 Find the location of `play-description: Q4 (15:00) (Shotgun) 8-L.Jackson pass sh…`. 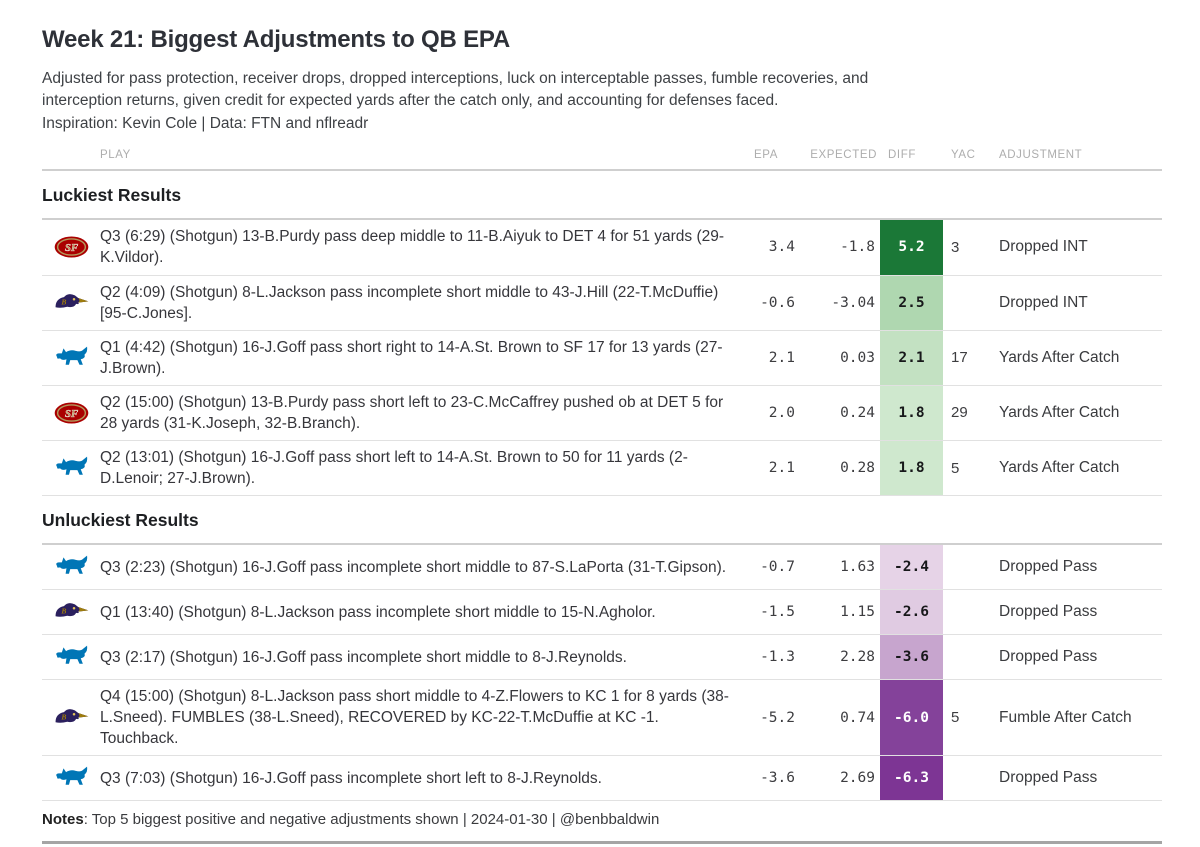

play-description: Q4 (15:00) (Shotgun) 8-L.Jackson pass sh… is located at coordinates (414, 718).